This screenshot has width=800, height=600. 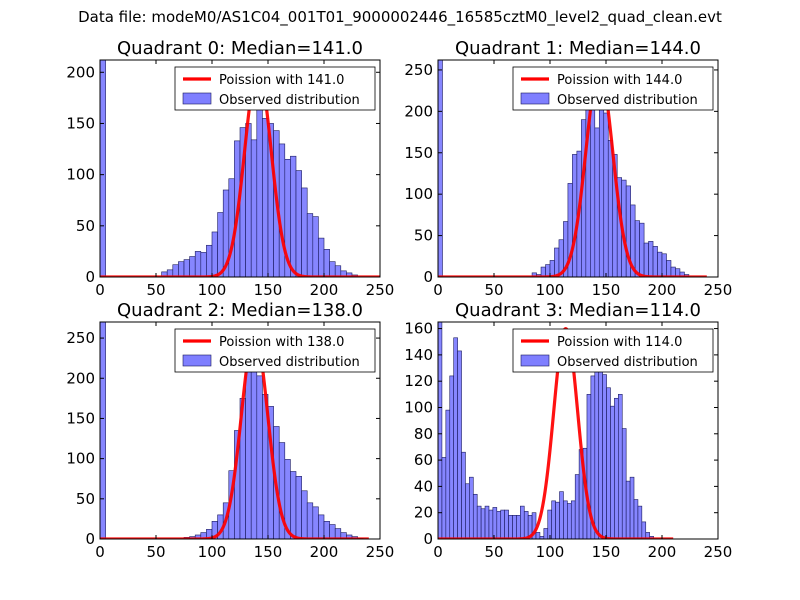 What do you see at coordinates (418, 329) in the screenshot?
I see `y-tick-label: 160` at bounding box center [418, 329].